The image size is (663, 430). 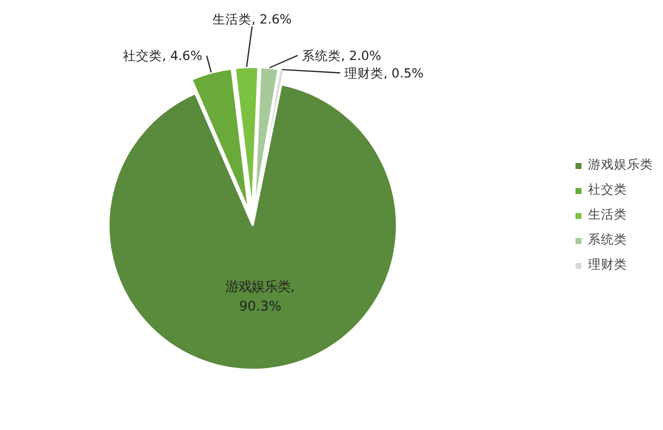 I want to click on data-label: 社交类, 4.6%, so click(x=162, y=56).